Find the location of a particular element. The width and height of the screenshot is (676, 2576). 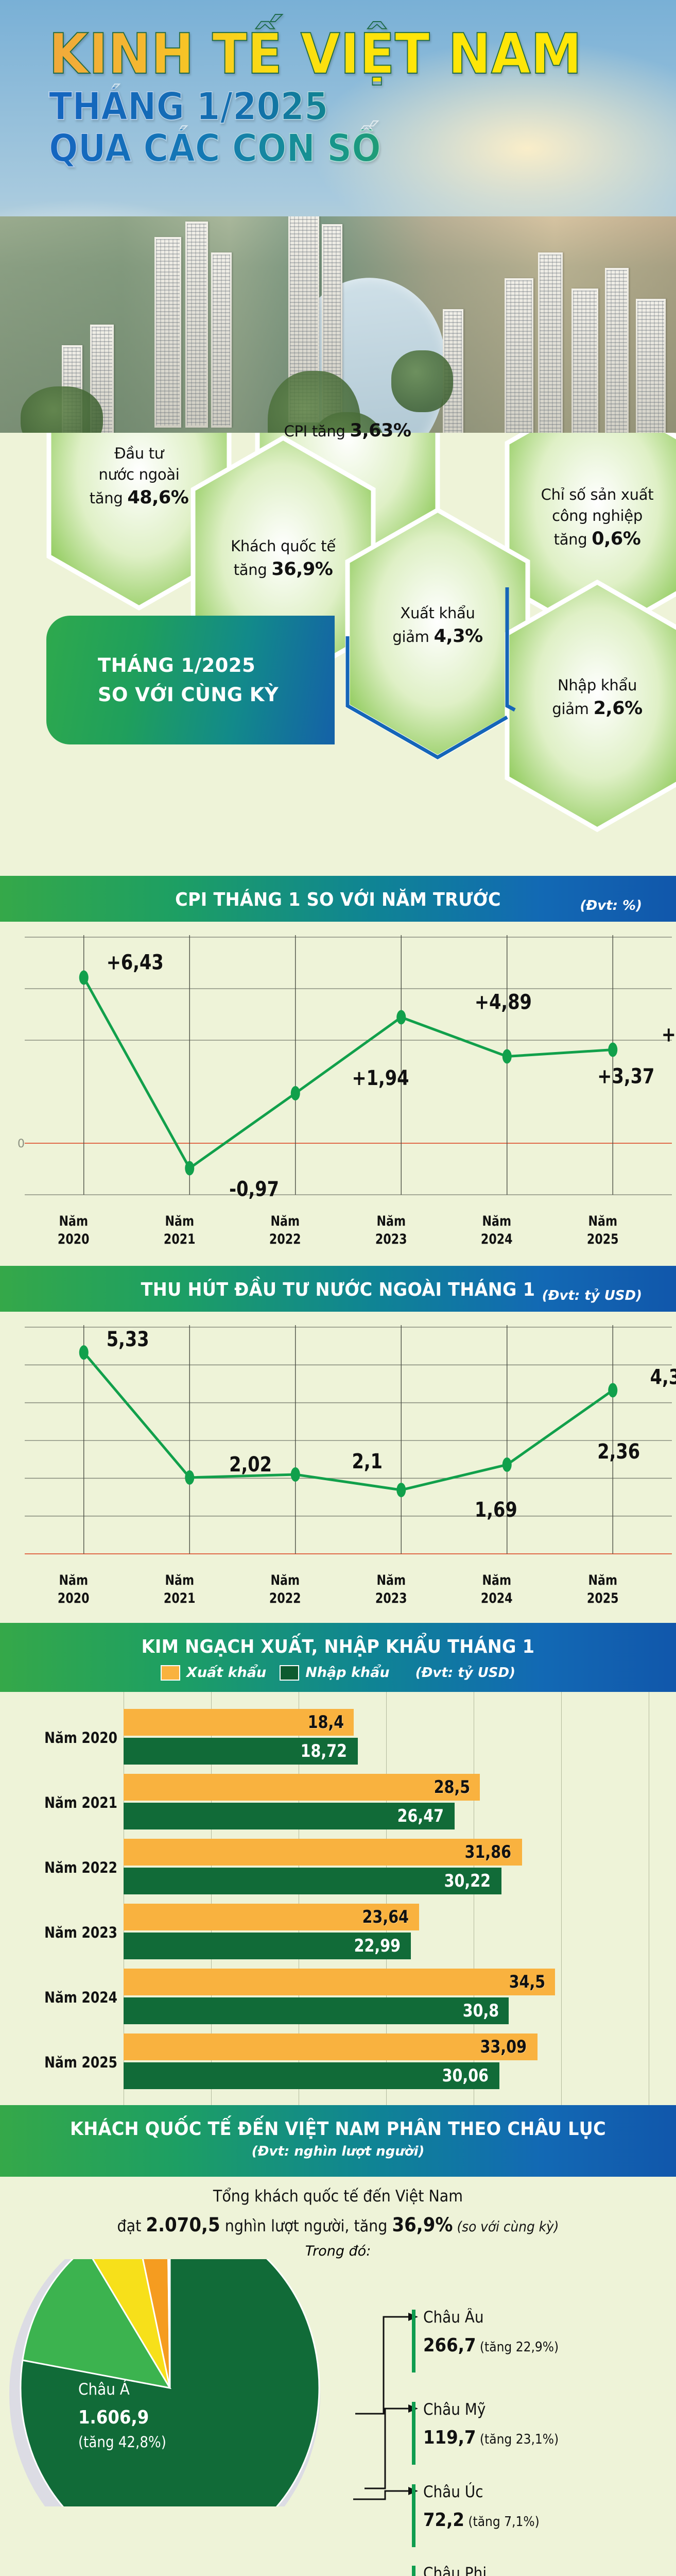

svg-text: 0 is located at coordinates (21, 1144).